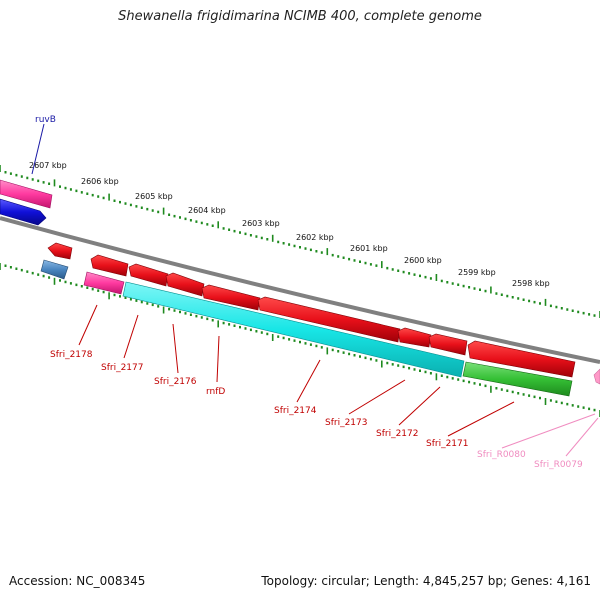  Describe the element at coordinates (501, 455) in the screenshot. I see `gene-label-sfri-r0080: Sfri_R0080` at that location.